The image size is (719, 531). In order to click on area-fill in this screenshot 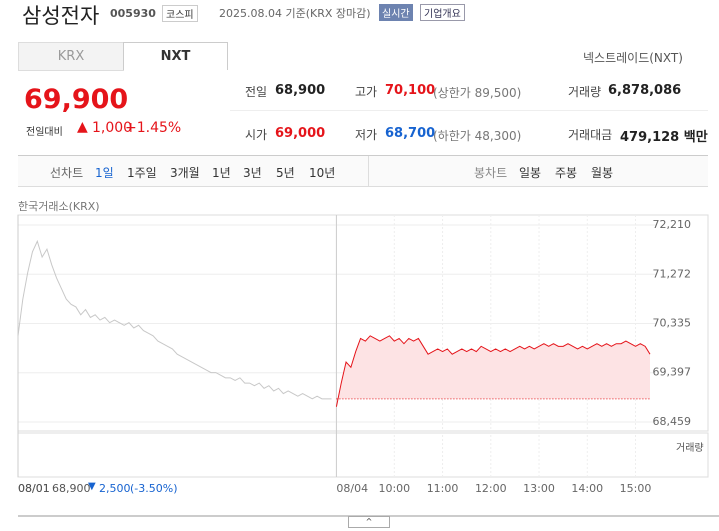, I will do `click(493, 371)`.